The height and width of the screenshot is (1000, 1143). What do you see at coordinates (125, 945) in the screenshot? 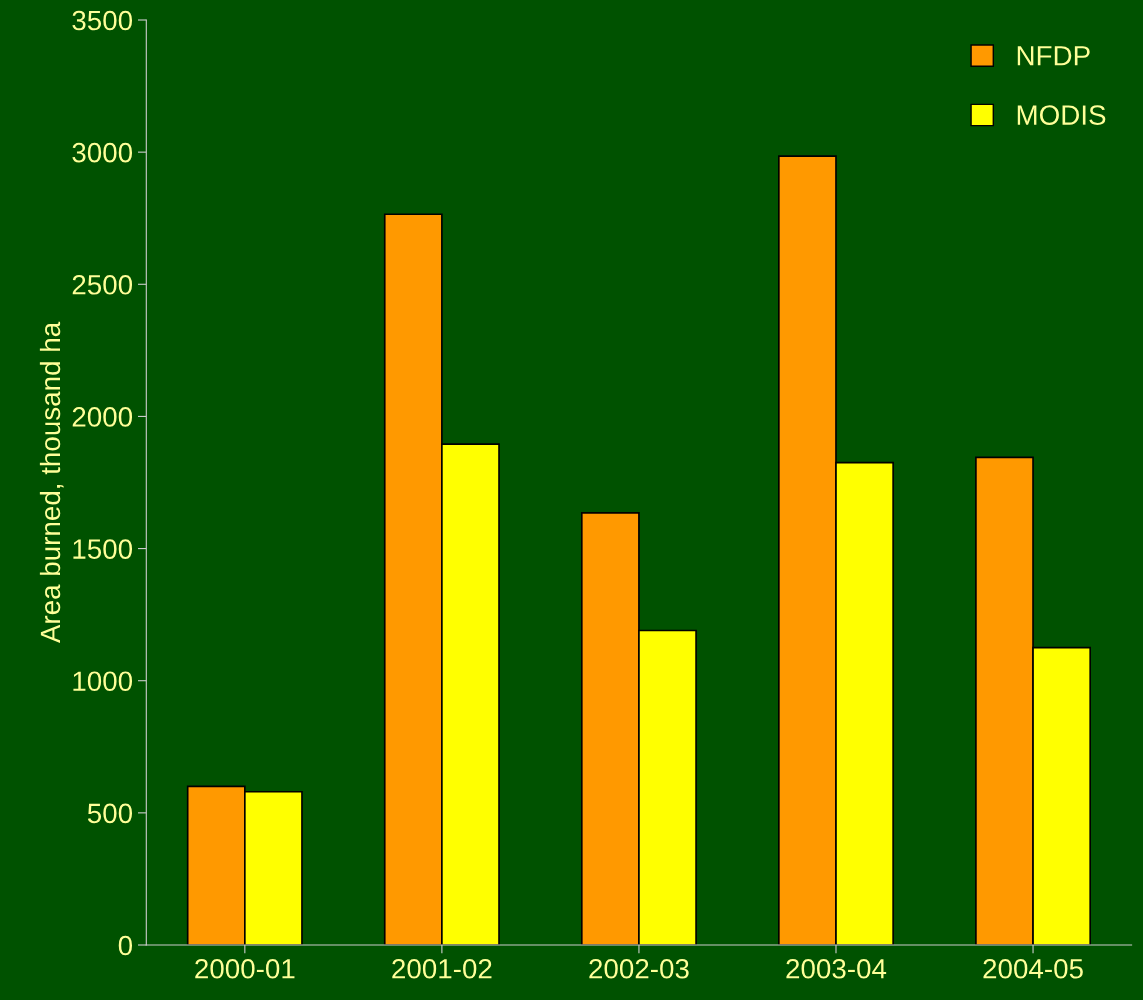
I see `y-tick-label: 0` at bounding box center [125, 945].